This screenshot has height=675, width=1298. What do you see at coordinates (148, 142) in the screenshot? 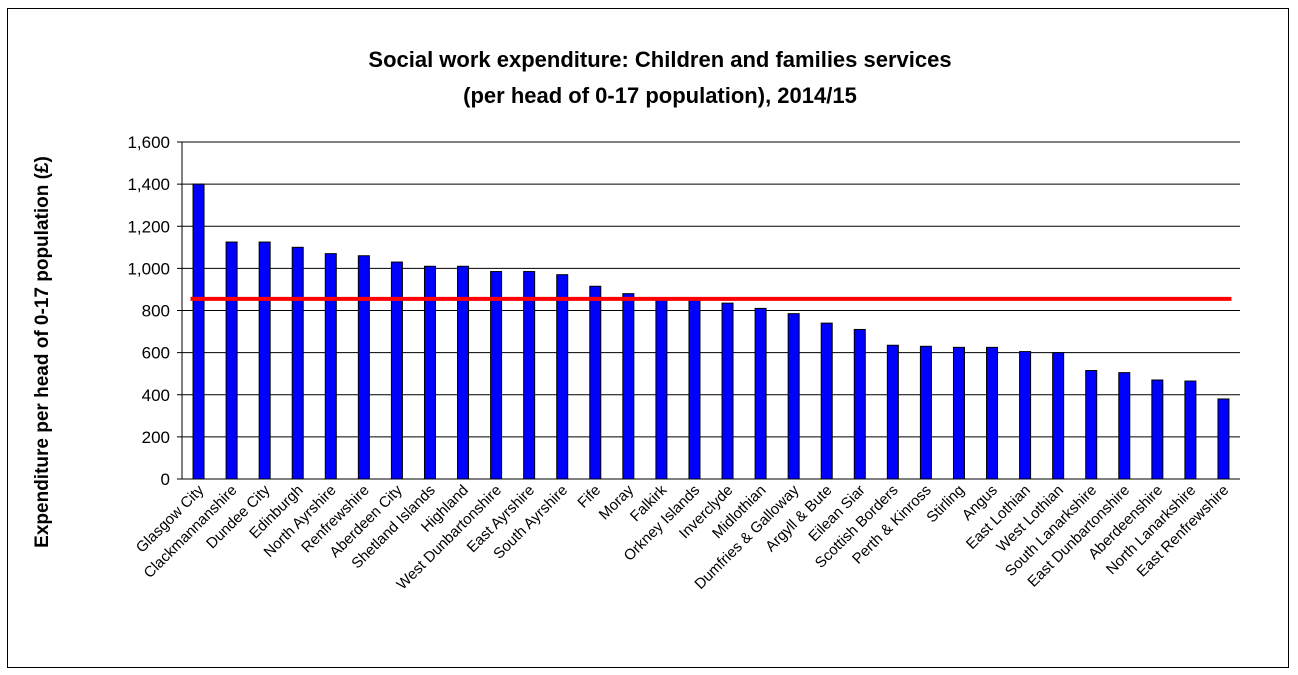
I see `y-tick-label: 1,600` at bounding box center [148, 142].